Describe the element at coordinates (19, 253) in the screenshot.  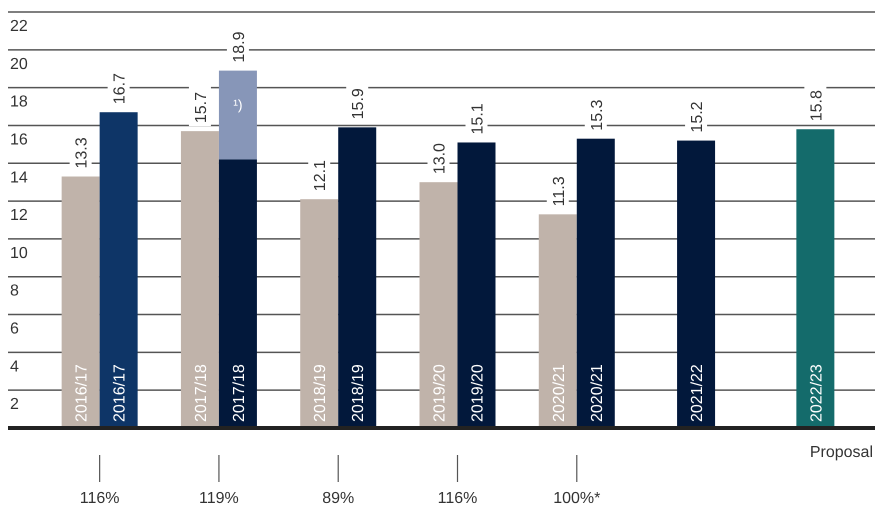
I see `y-tick-label: 10` at that location.